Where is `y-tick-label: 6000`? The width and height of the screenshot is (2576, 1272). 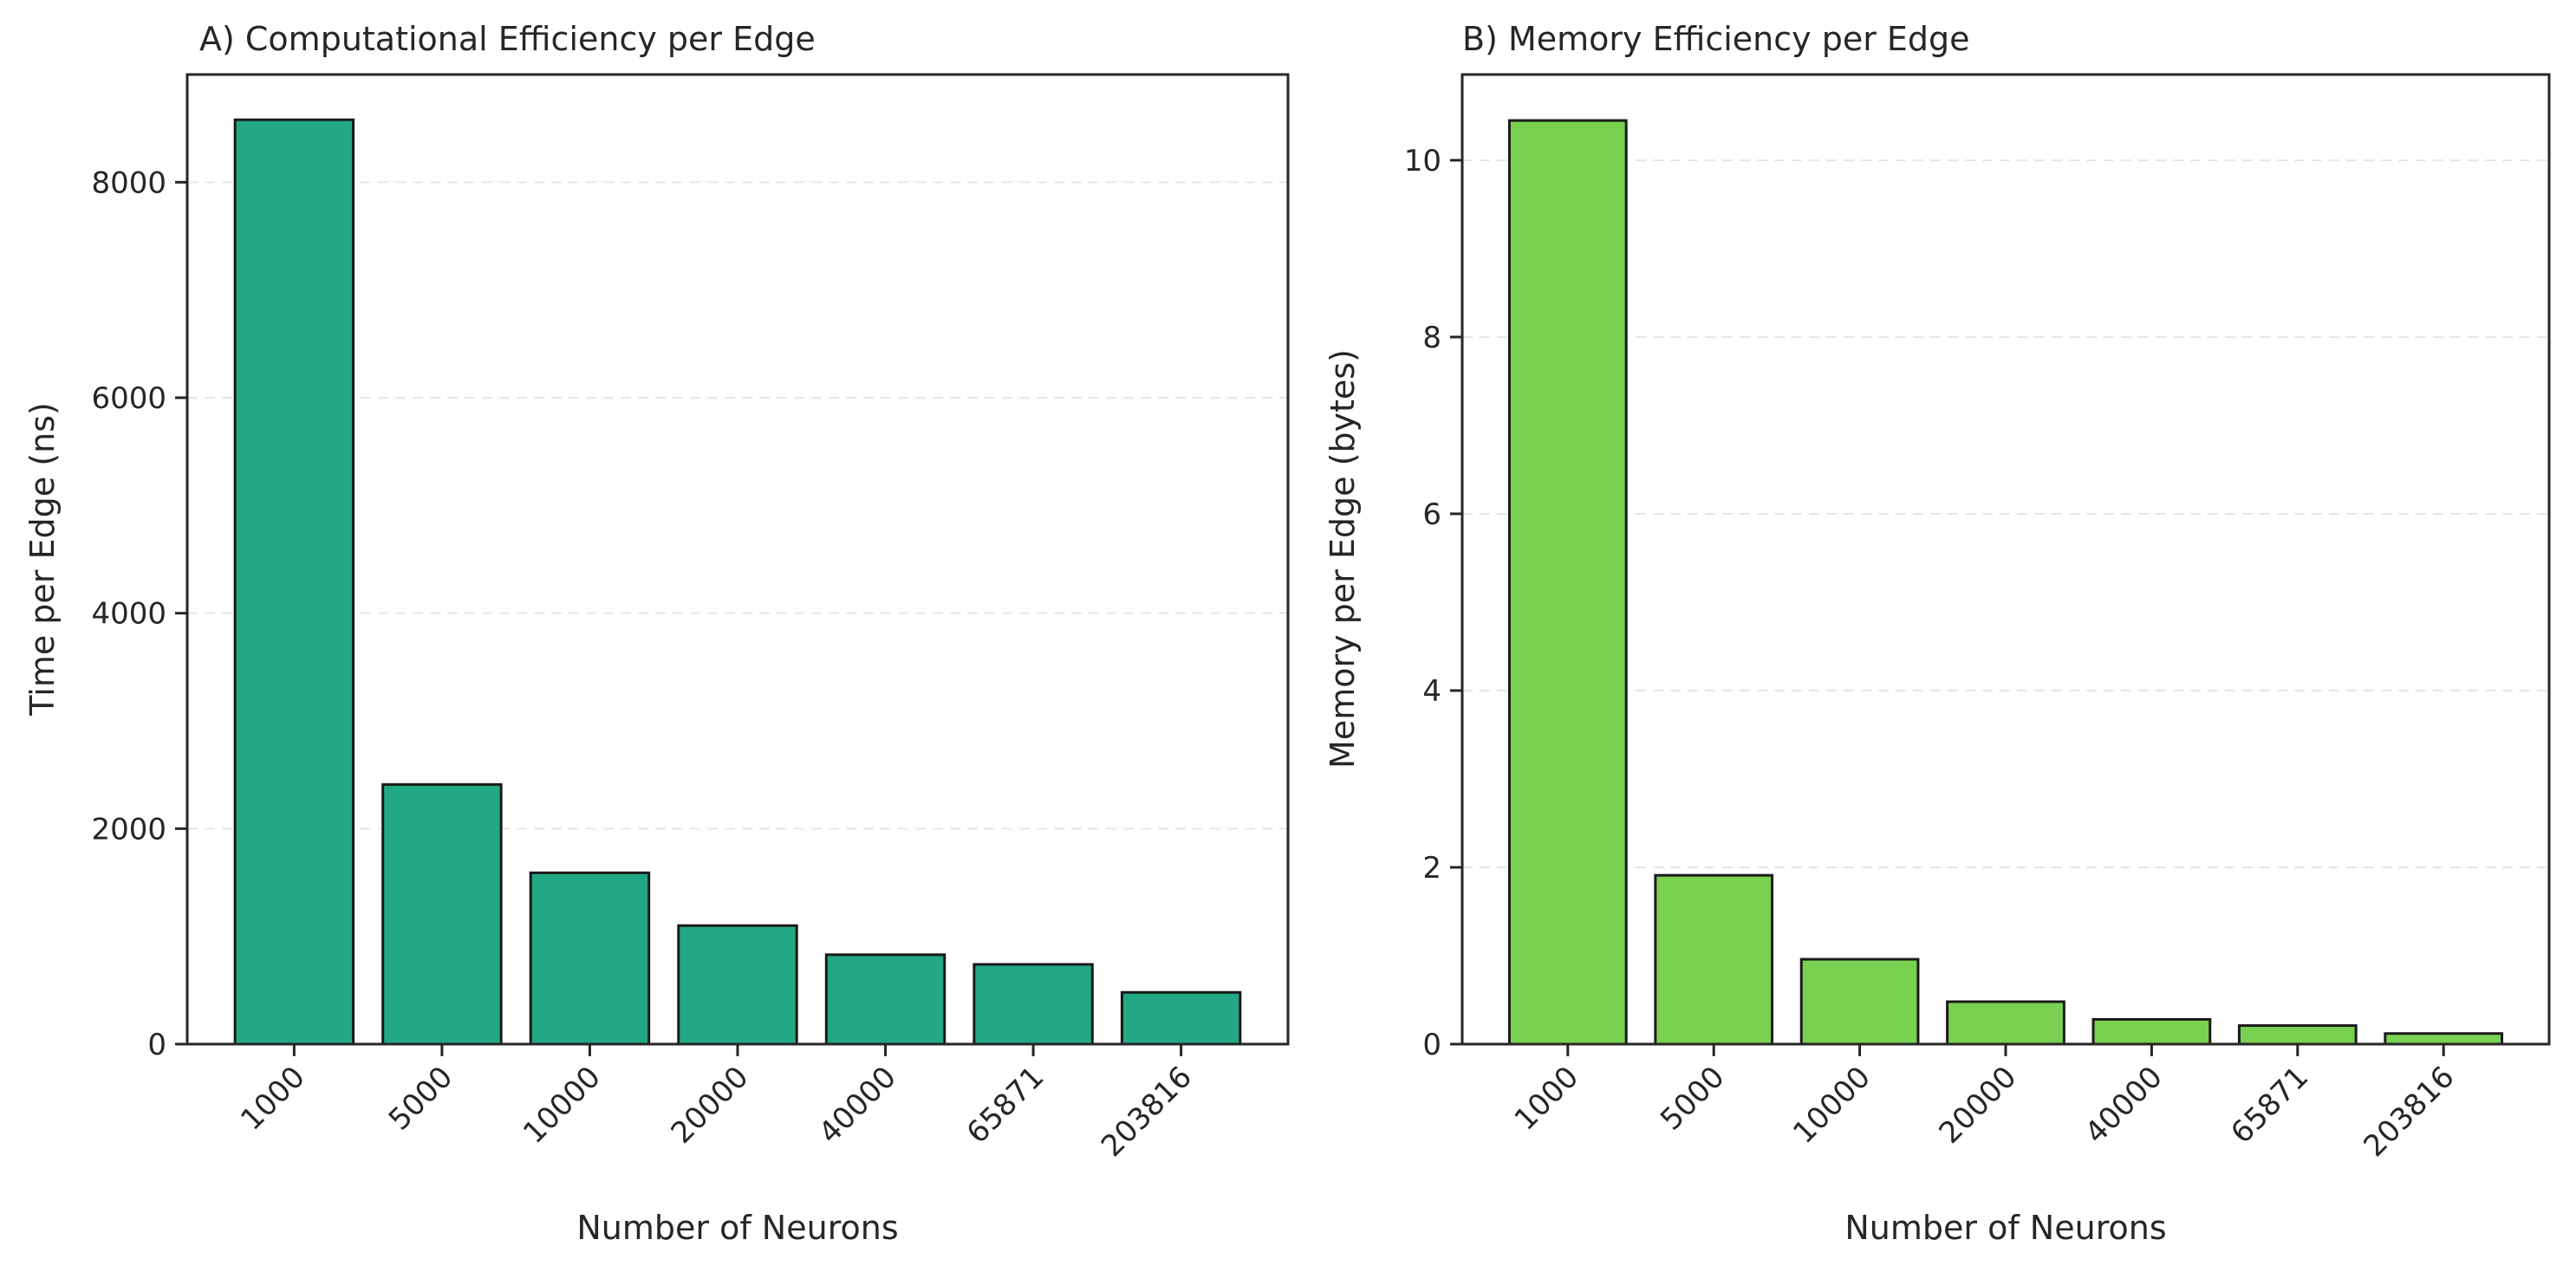
y-tick-label: 6000 is located at coordinates (128, 399).